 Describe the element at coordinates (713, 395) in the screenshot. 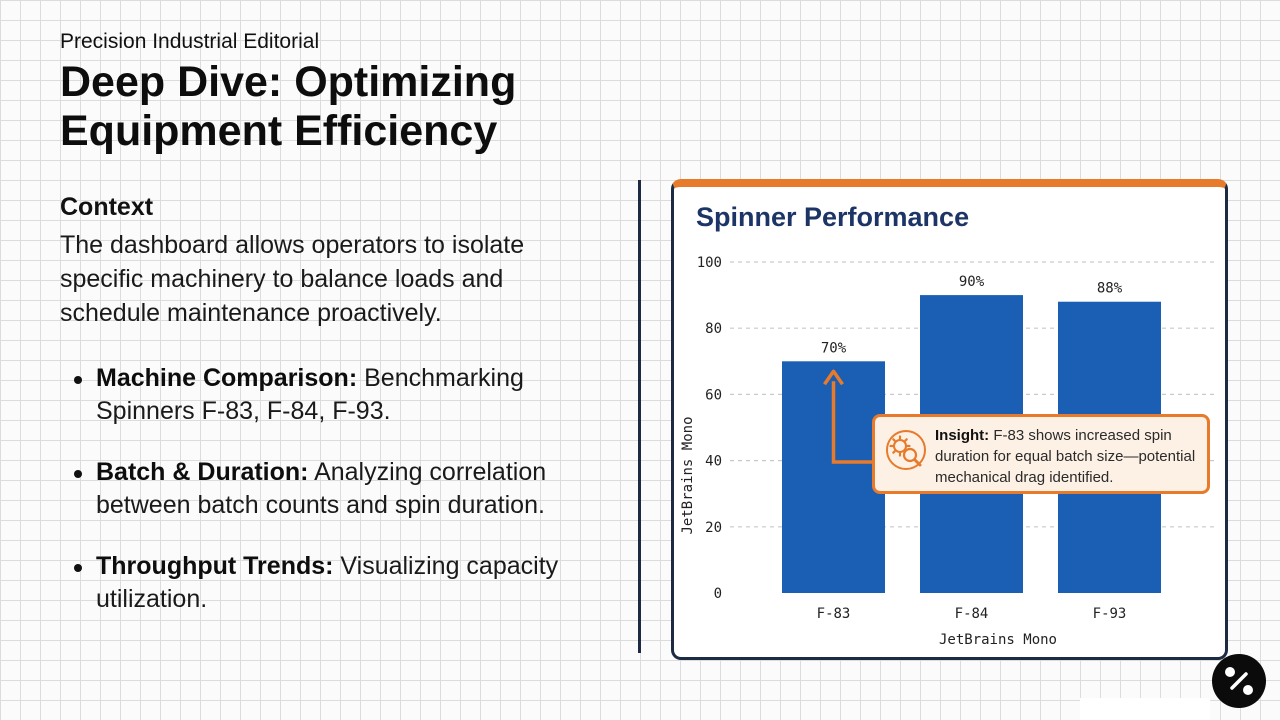

I see `y-tick-label: 60` at that location.